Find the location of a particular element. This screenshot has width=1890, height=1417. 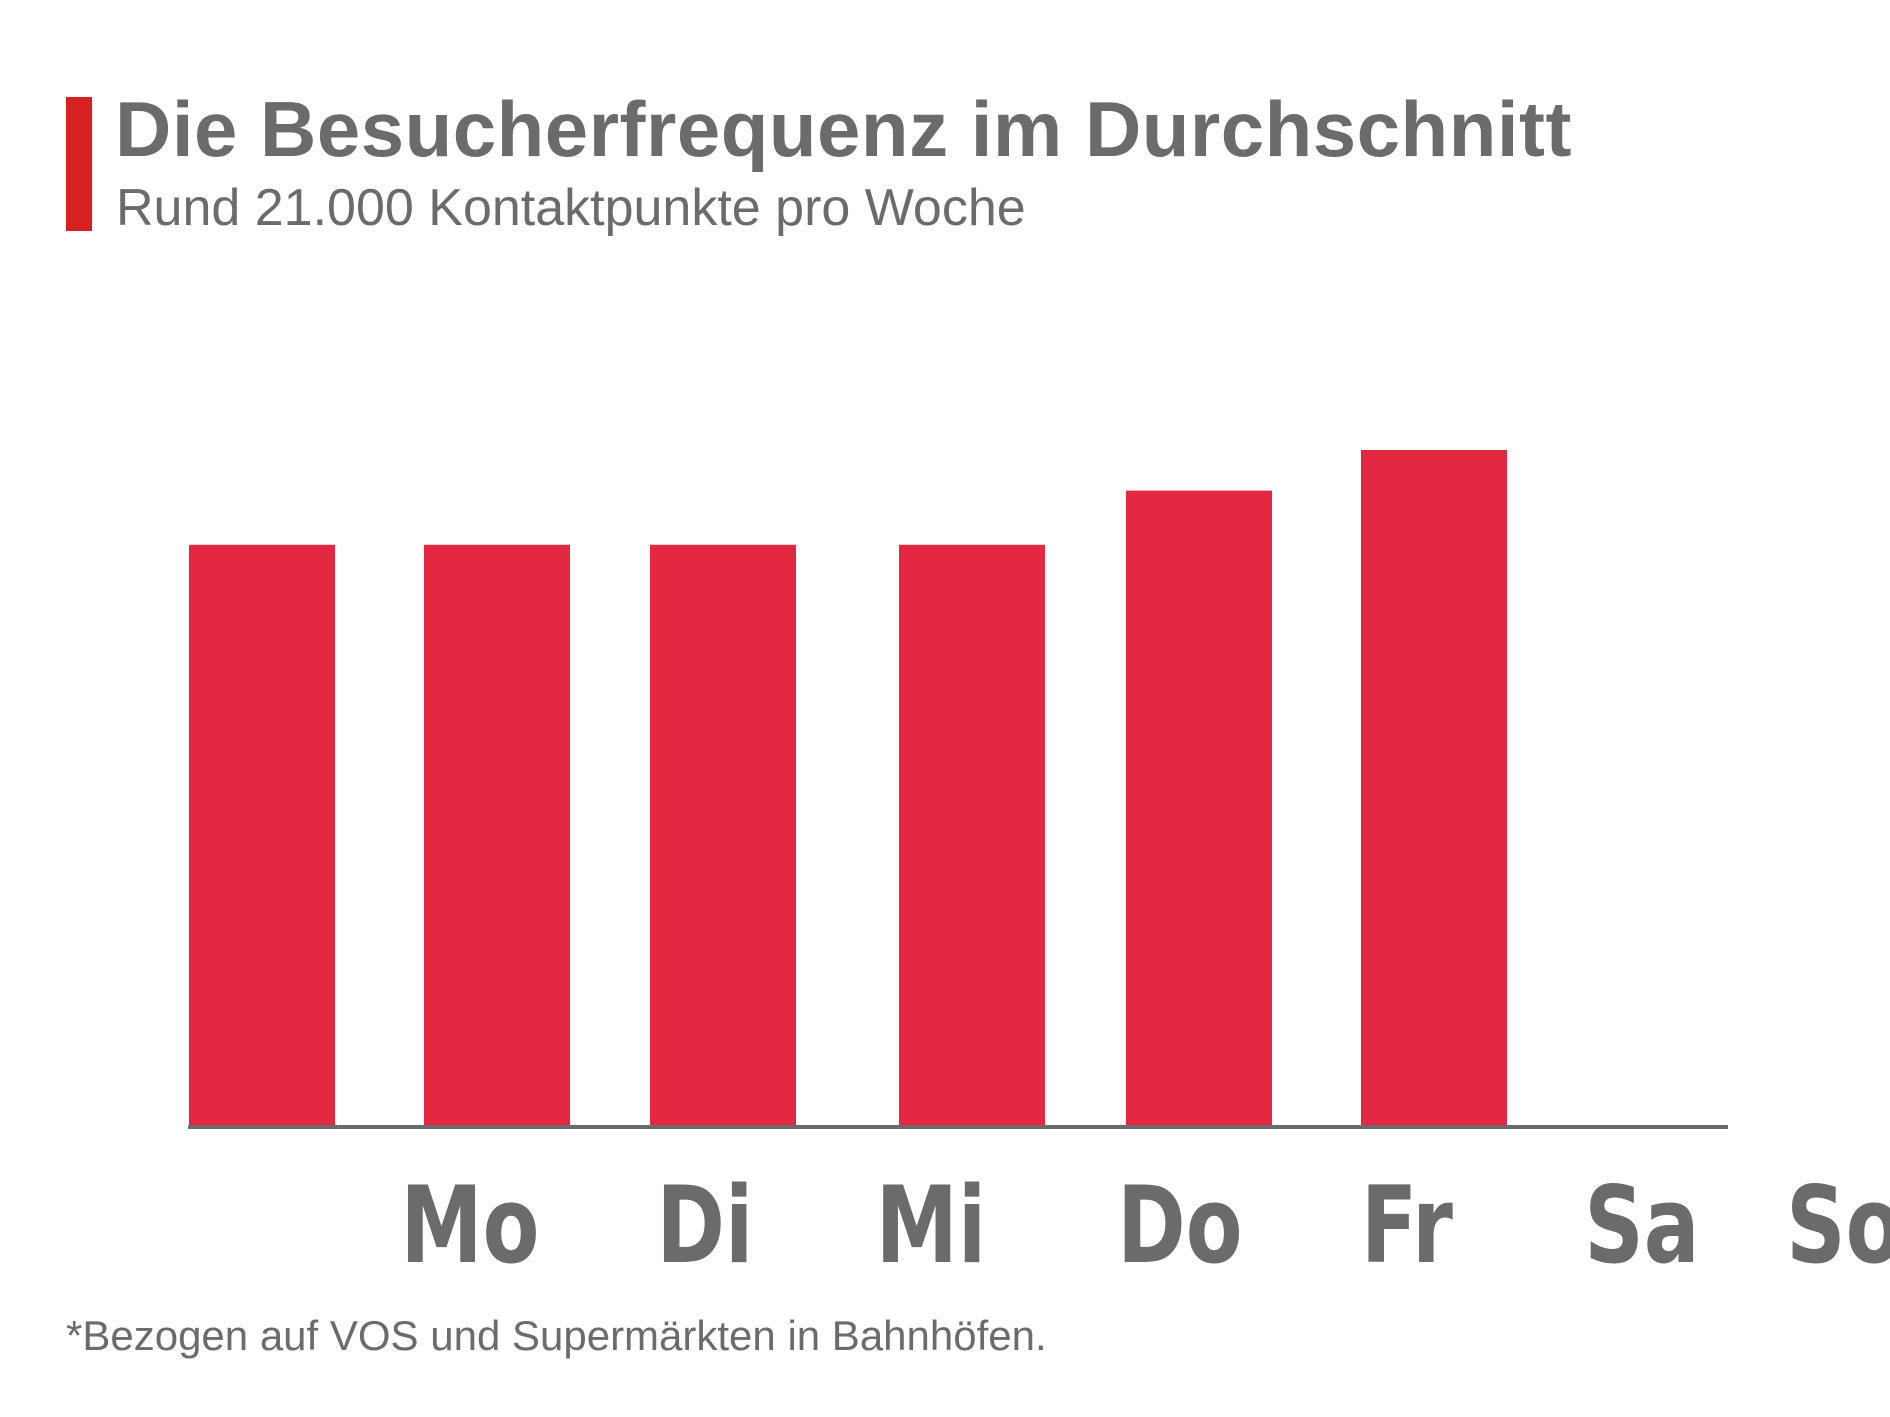

bar-fr is located at coordinates (1199, 808).